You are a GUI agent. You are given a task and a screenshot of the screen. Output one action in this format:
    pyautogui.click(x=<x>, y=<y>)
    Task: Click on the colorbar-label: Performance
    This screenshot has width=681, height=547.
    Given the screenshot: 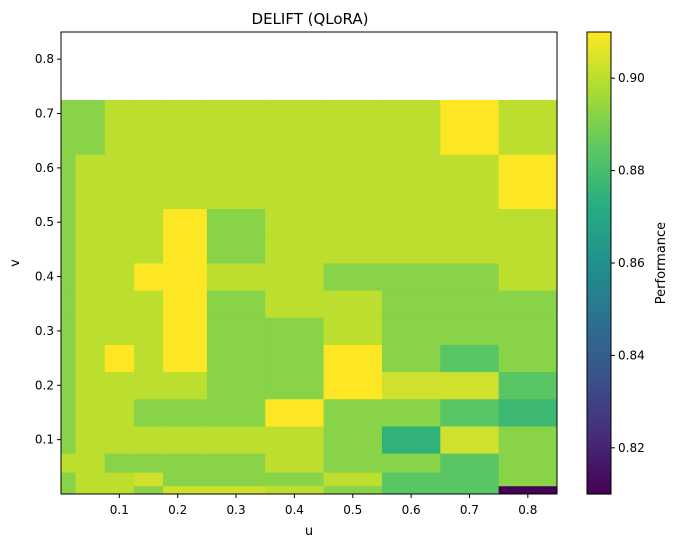 What is the action you would take?
    pyautogui.click(x=661, y=263)
    